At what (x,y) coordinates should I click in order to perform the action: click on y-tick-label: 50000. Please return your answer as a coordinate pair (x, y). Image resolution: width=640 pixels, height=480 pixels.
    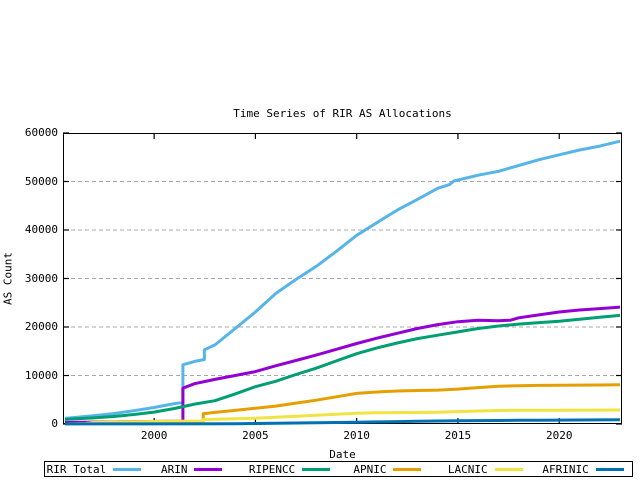
    Looking at the image, I should click on (41, 181).